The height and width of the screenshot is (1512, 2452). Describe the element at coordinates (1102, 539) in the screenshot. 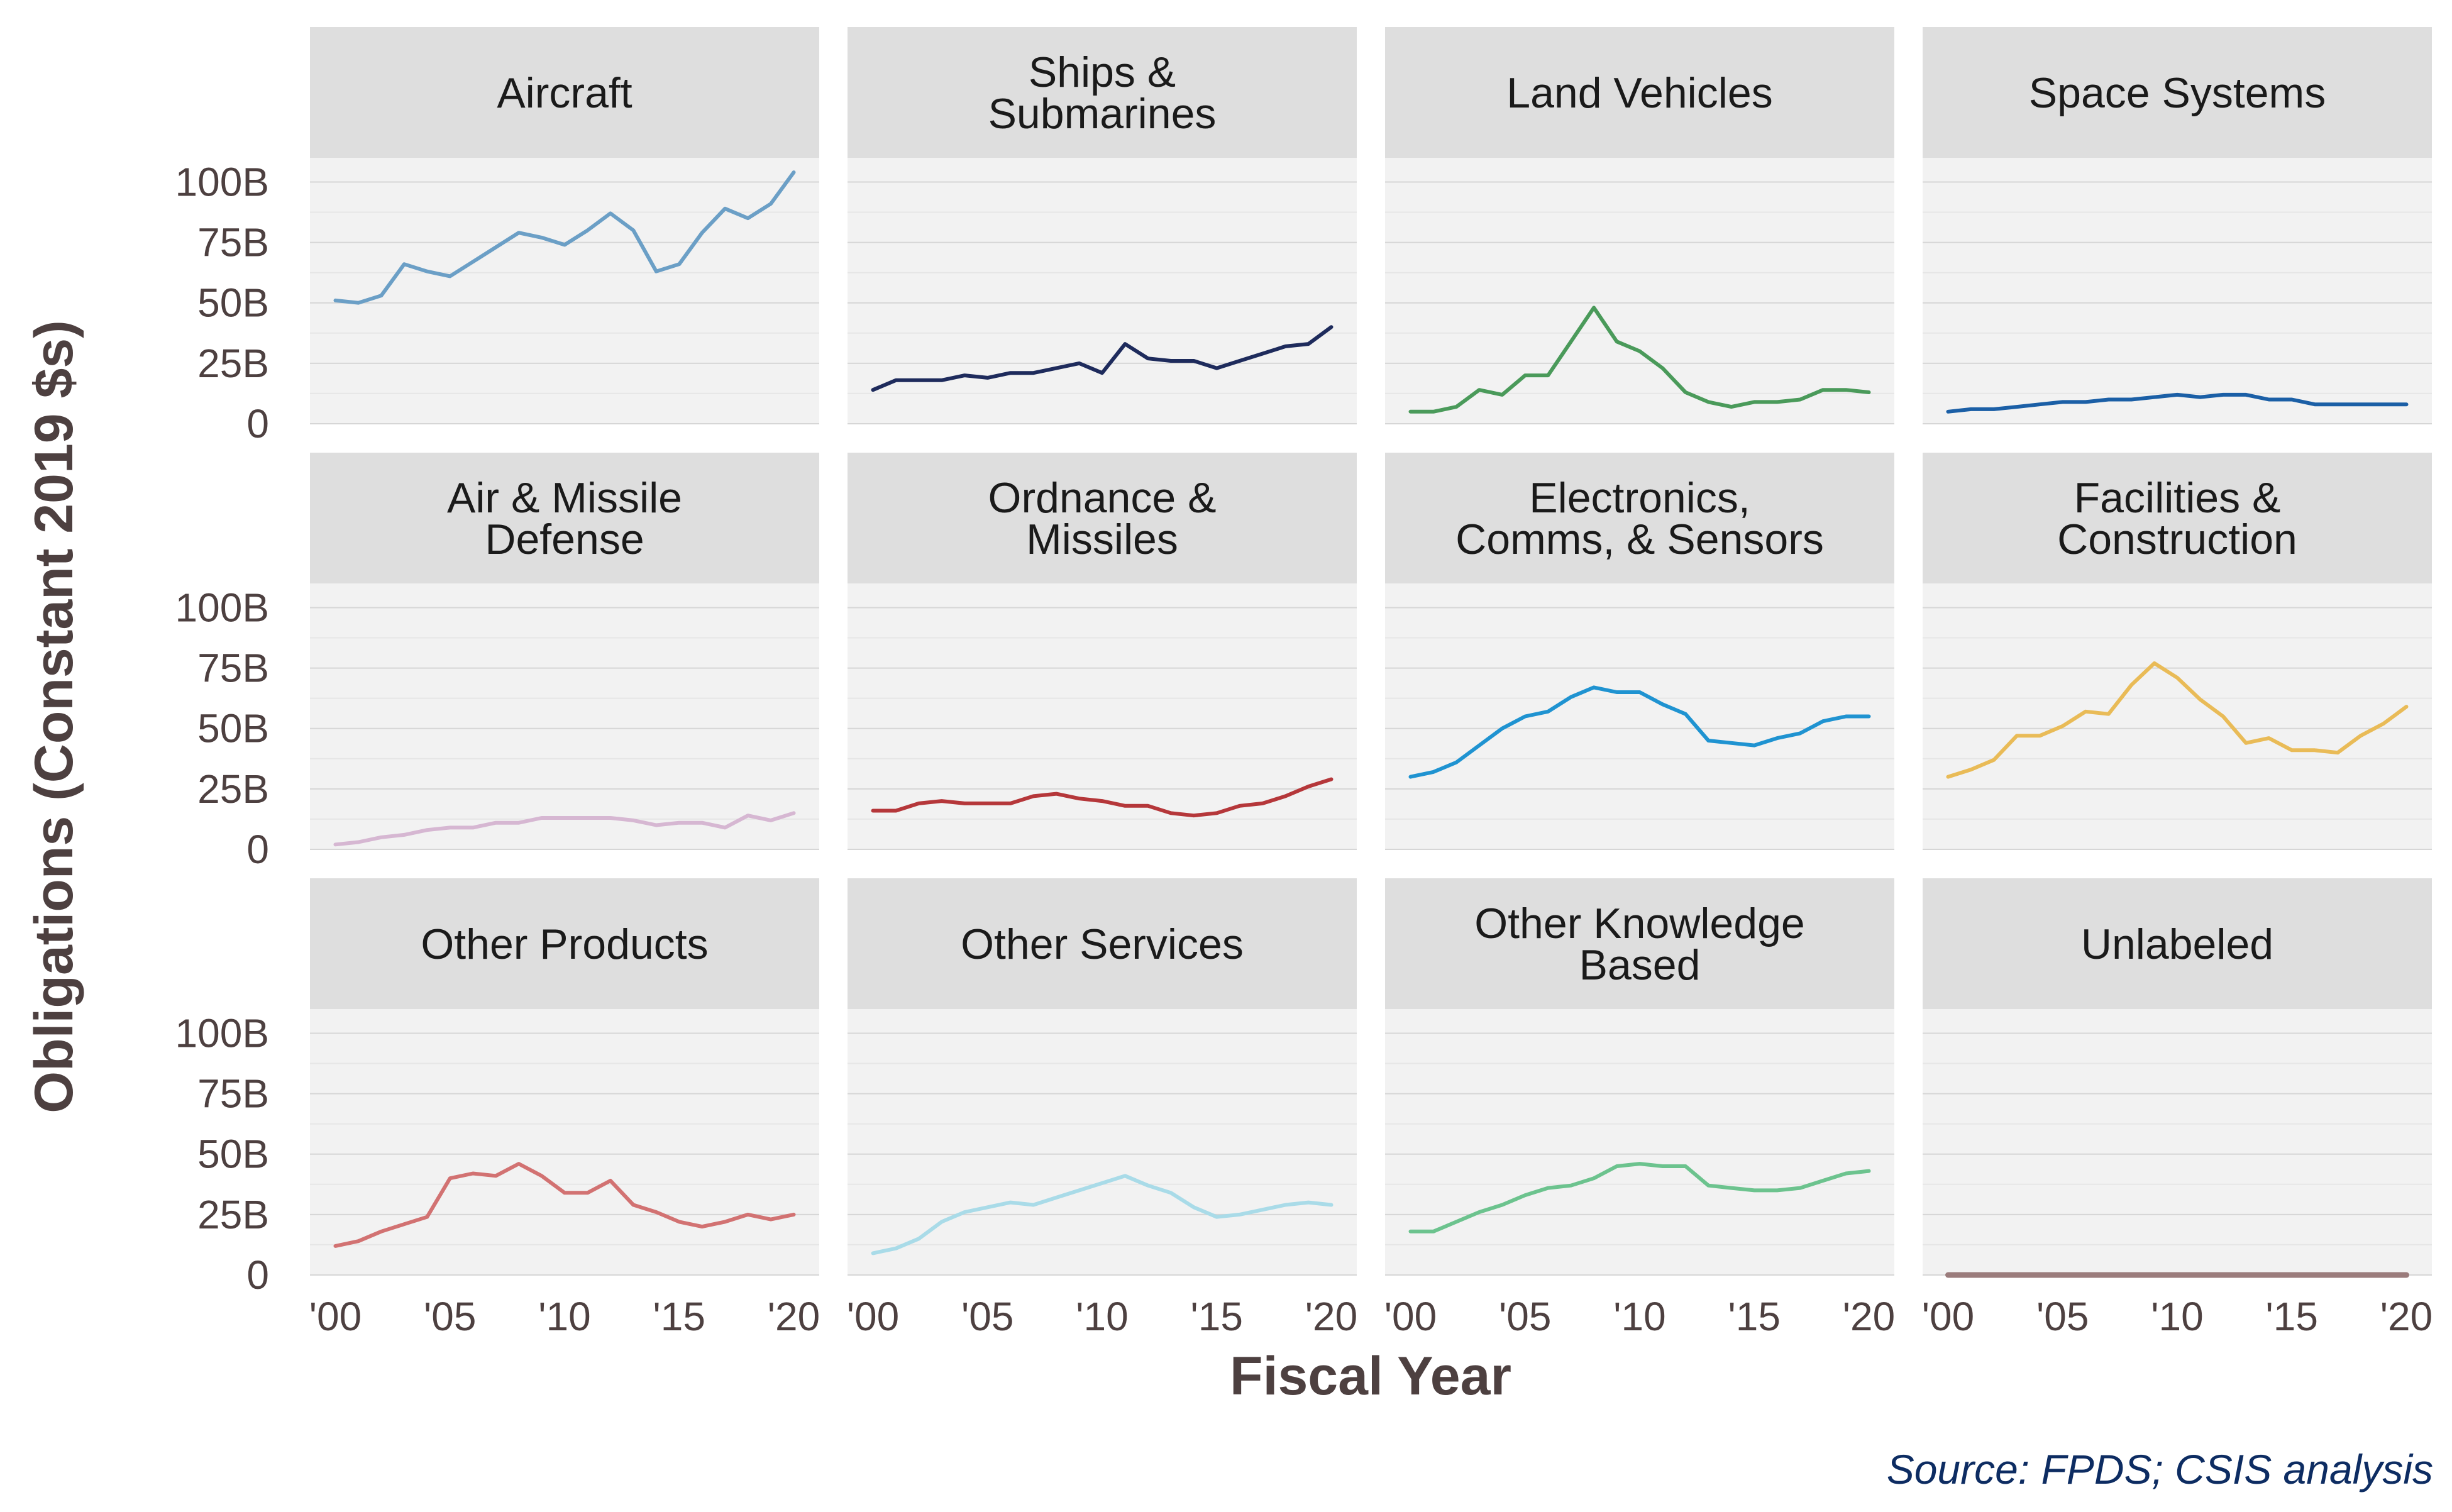

I see `panel-title: Missiles` at that location.